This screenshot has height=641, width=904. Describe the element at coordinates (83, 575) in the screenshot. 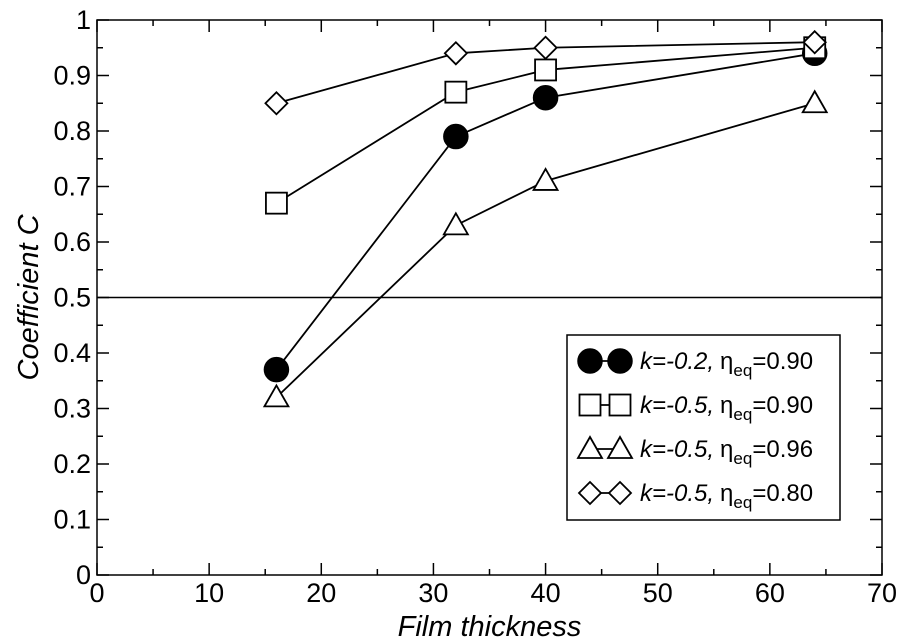

I see `y-tick-label: 0` at that location.